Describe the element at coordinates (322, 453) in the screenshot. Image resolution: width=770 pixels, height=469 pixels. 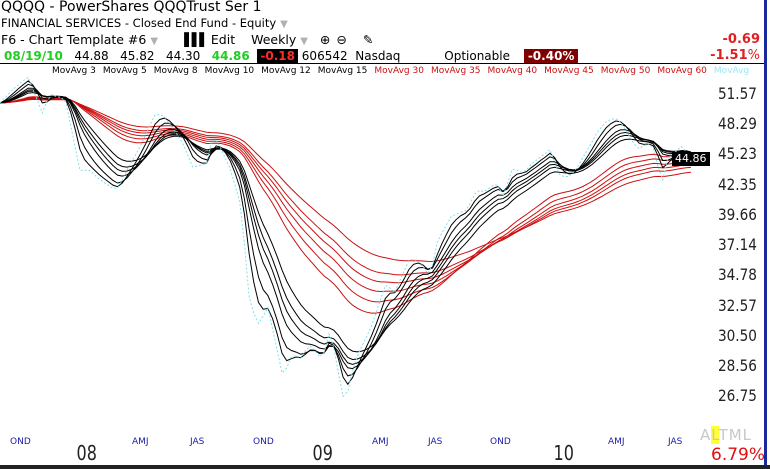
I see `x-year-label: 09` at that location.